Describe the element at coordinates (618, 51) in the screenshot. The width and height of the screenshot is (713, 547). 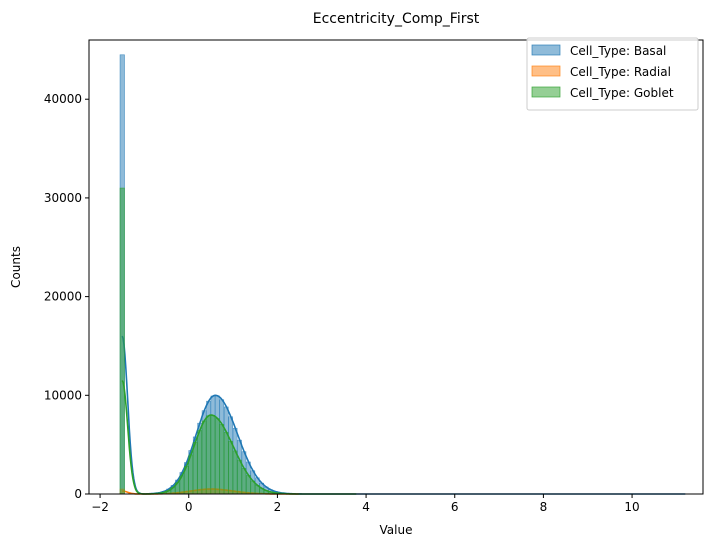
I see `legend-label: Cell_Type: Basal` at that location.